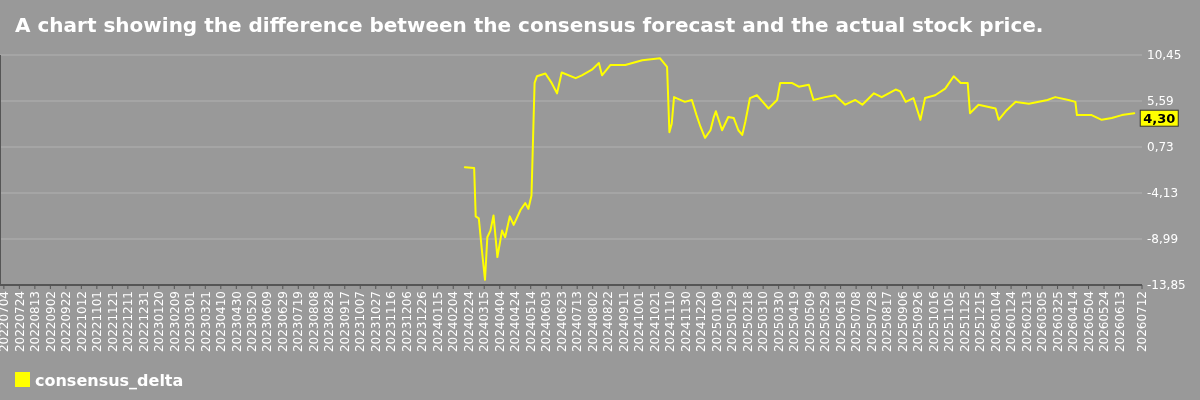  Describe the element at coordinates (530, 322) in the screenshot. I see `x-tick-label: 20240514` at that location.